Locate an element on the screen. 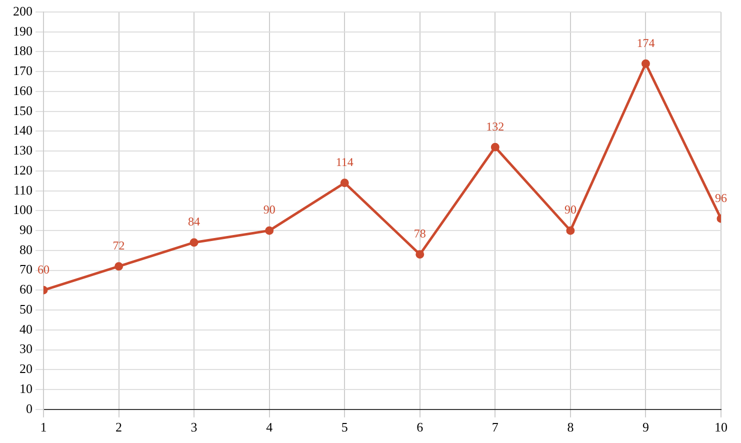 This screenshot has height=443, width=741. y-tick-label: 80 is located at coordinates (26, 249).